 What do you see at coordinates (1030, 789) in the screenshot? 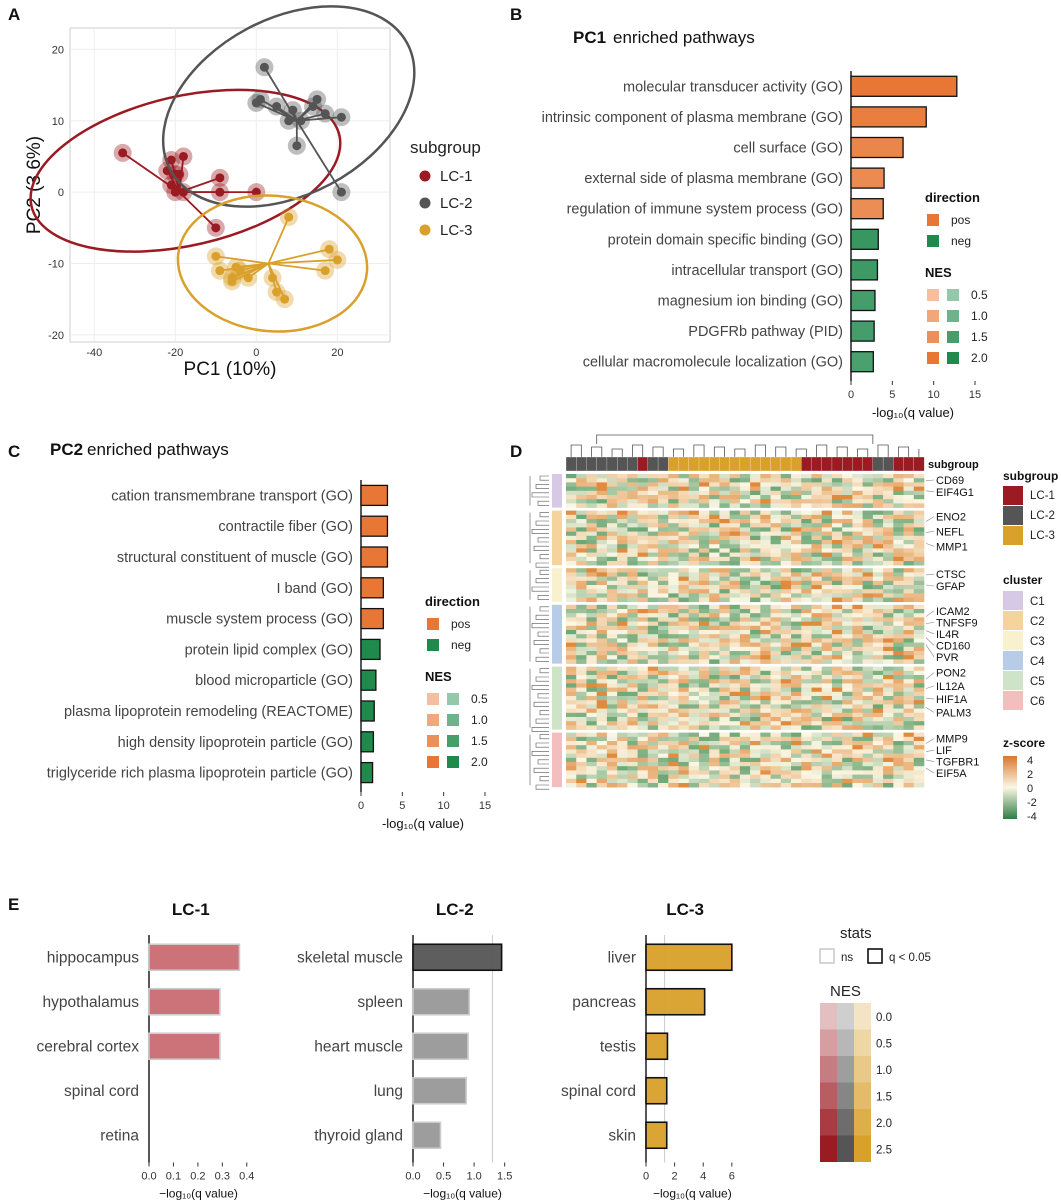
I see `zscore-tick-label: 0` at bounding box center [1030, 789].